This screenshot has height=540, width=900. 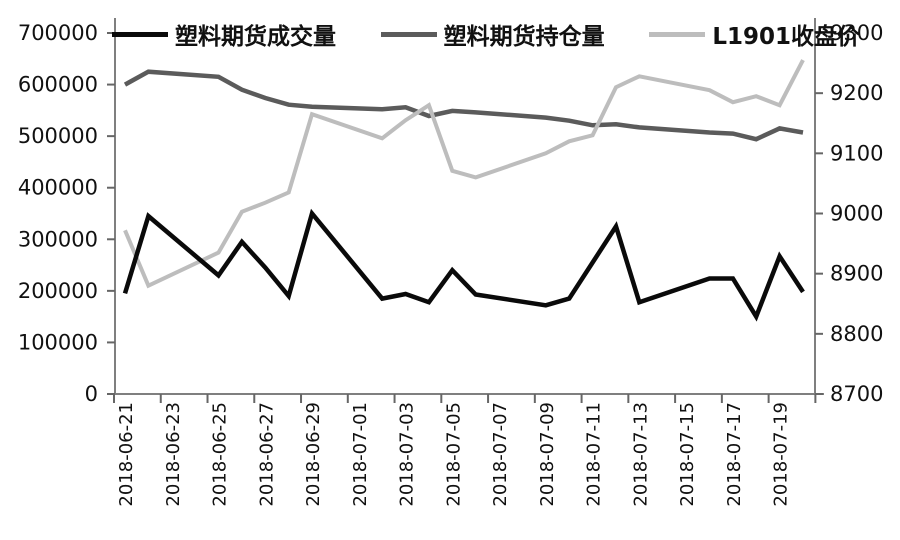 I want to click on x-axis-tick-label: 2018-07-09, so click(x=547, y=454).